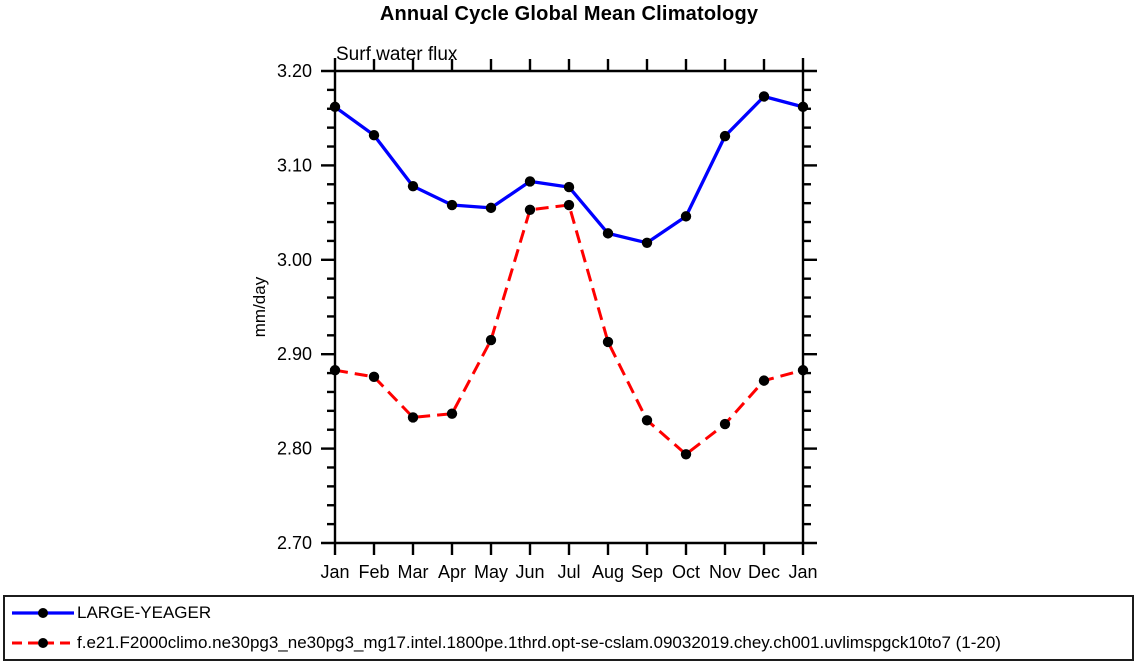 Image resolution: width=1138 pixels, height=666 pixels. What do you see at coordinates (397, 54) in the screenshot?
I see `chart-subtitle: Surf water flux` at bounding box center [397, 54].